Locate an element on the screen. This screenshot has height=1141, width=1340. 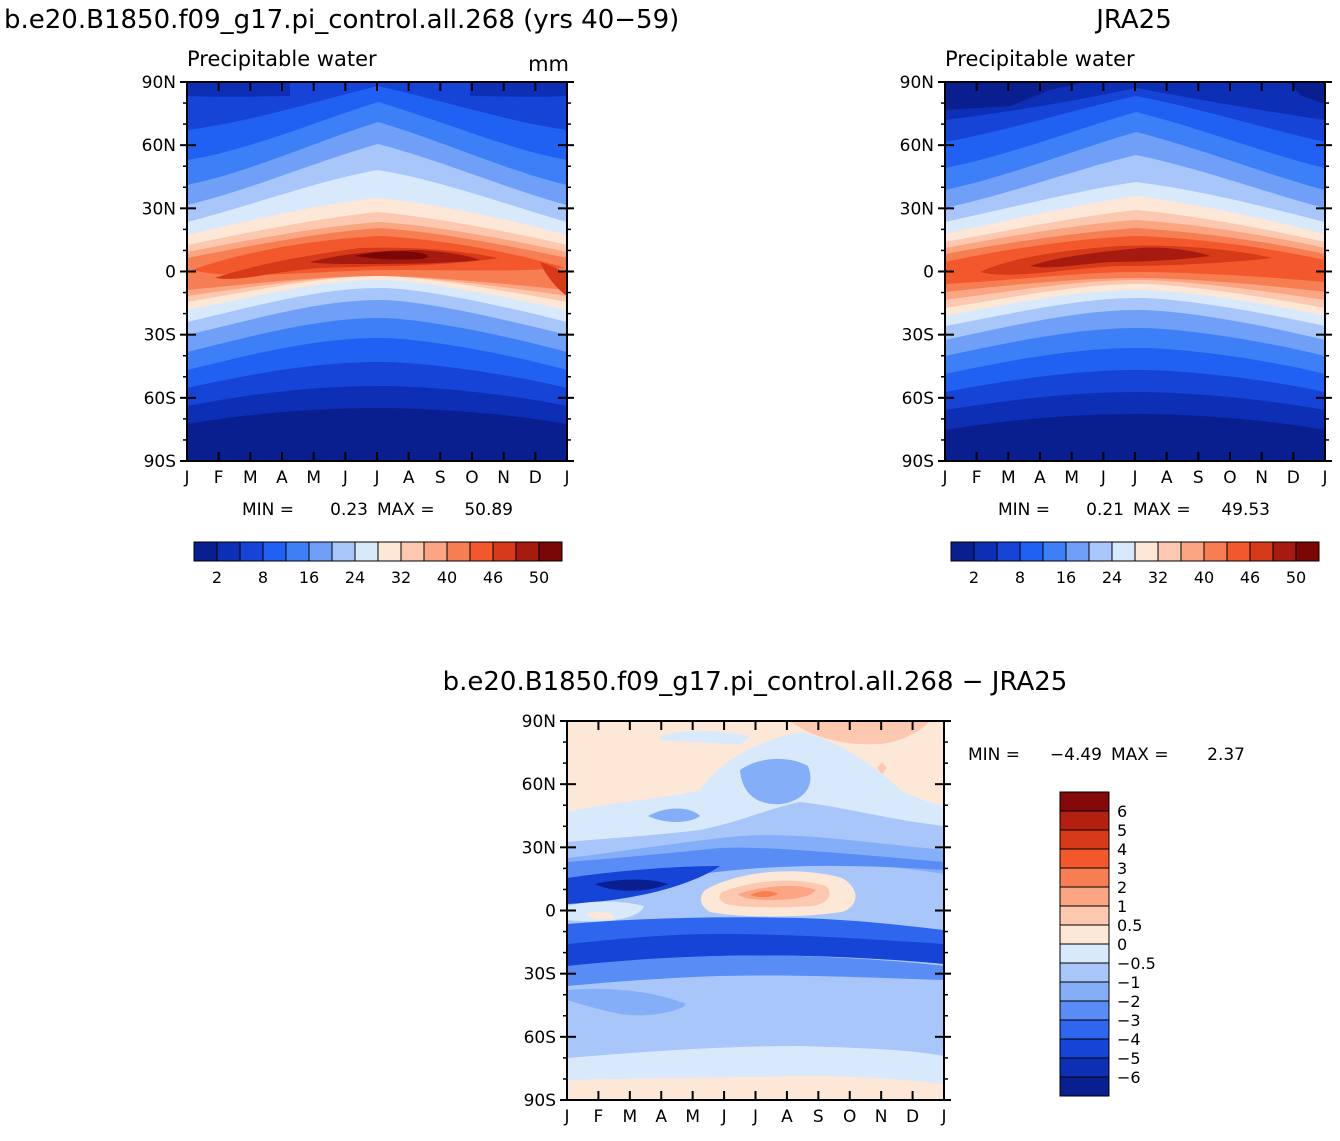
min-label: MIN = is located at coordinates (268, 510).